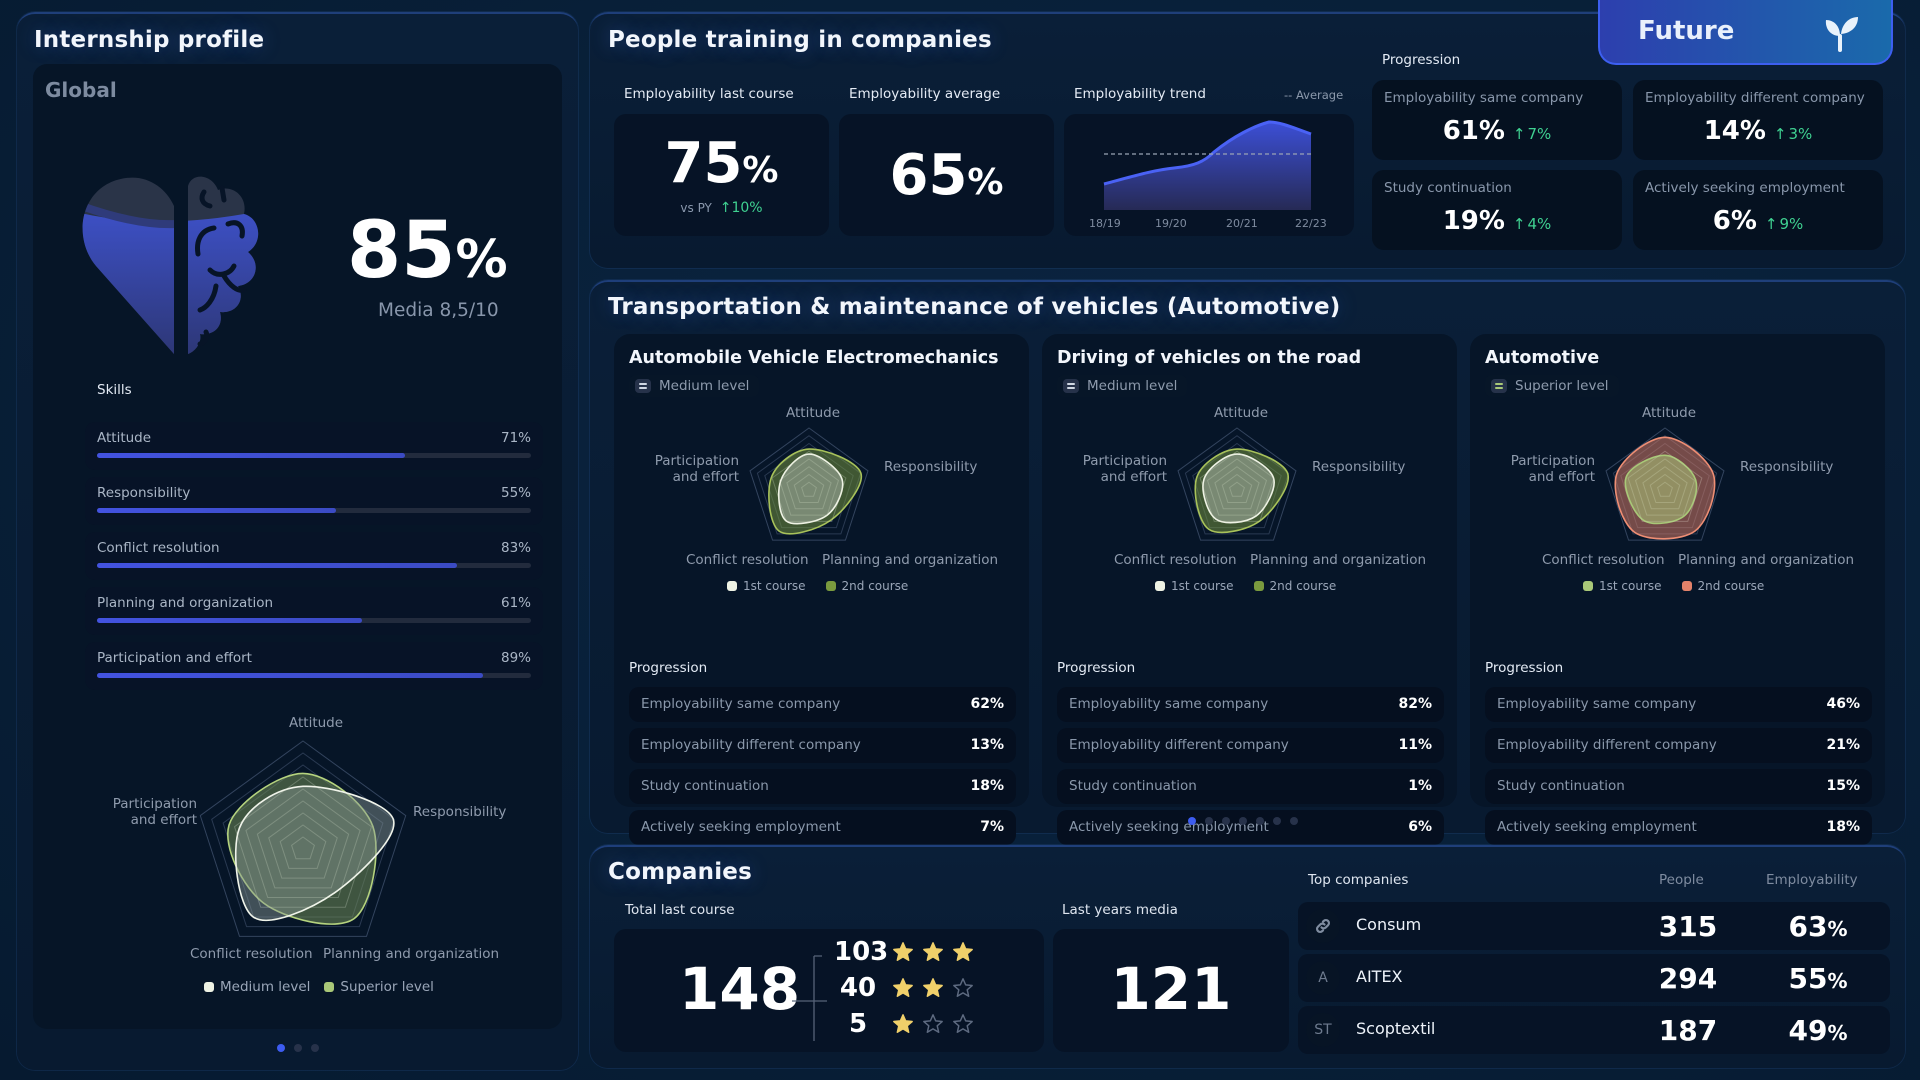 Image resolution: width=1920 pixels, height=1080 pixels. What do you see at coordinates (696, 208) in the screenshot?
I see `kpi-vs-label: vs PY` at bounding box center [696, 208].